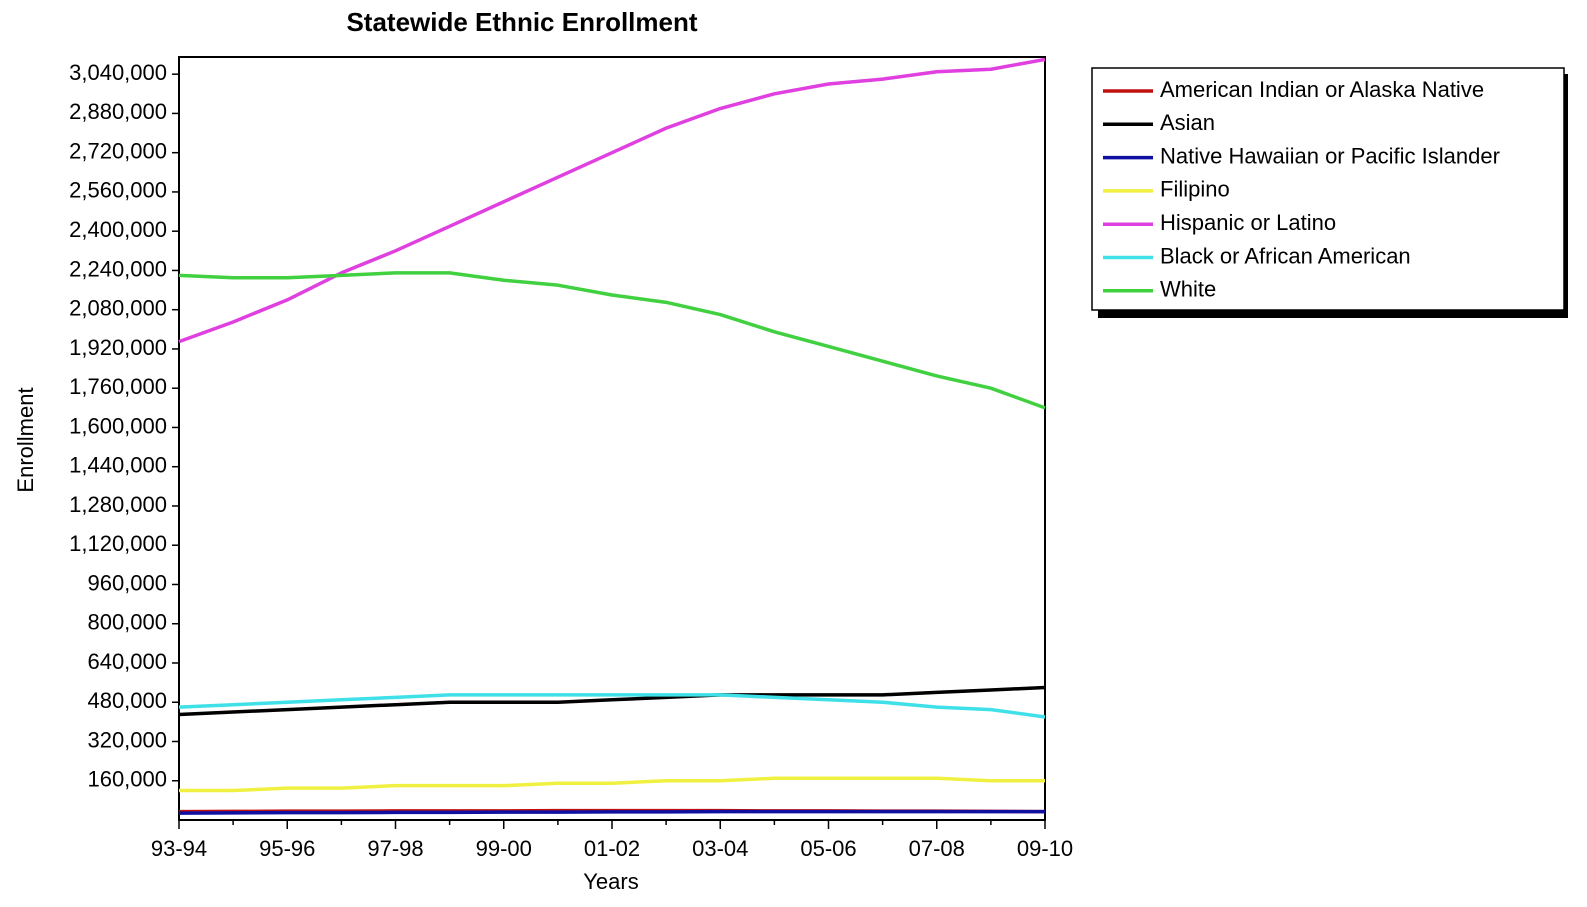  What do you see at coordinates (1328, 189) in the screenshot?
I see `legend` at bounding box center [1328, 189].